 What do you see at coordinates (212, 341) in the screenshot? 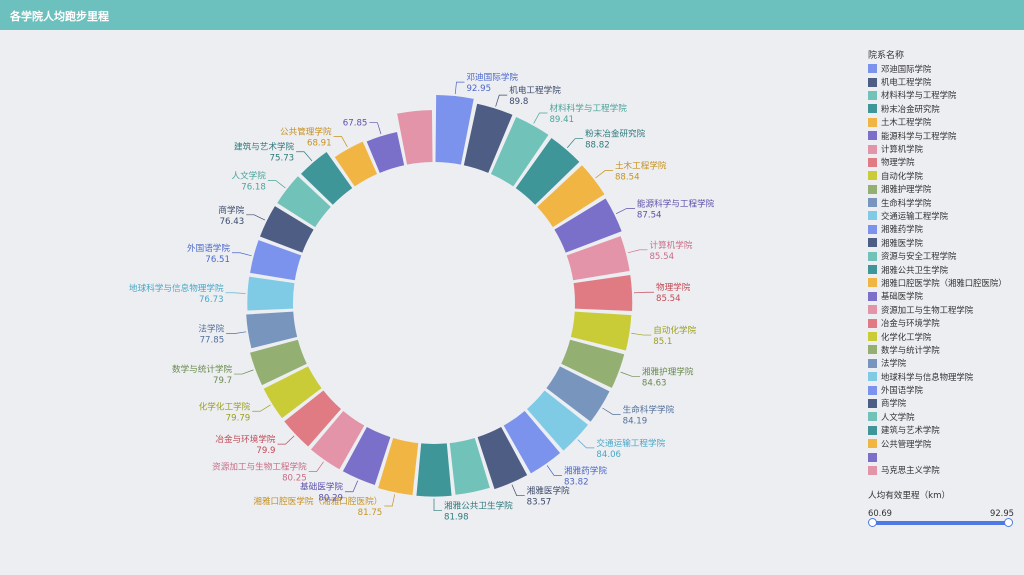
I see `slice-label-value: 77.85` at bounding box center [212, 341].